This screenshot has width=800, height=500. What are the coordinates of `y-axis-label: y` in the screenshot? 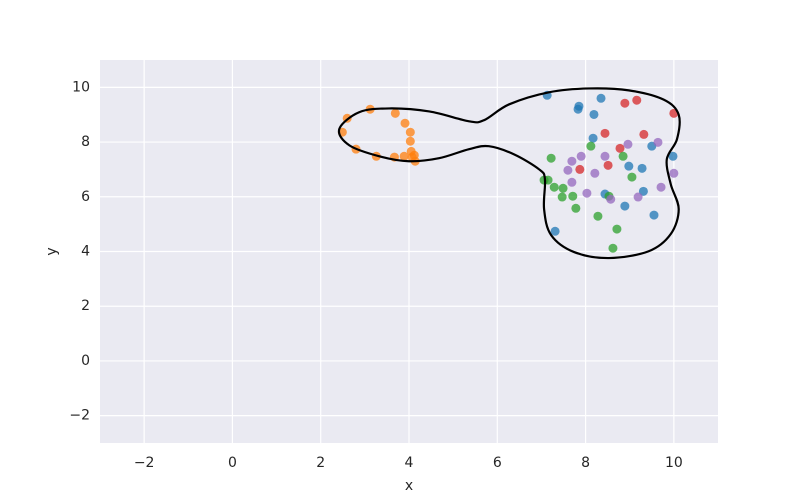 It's located at (52, 251).